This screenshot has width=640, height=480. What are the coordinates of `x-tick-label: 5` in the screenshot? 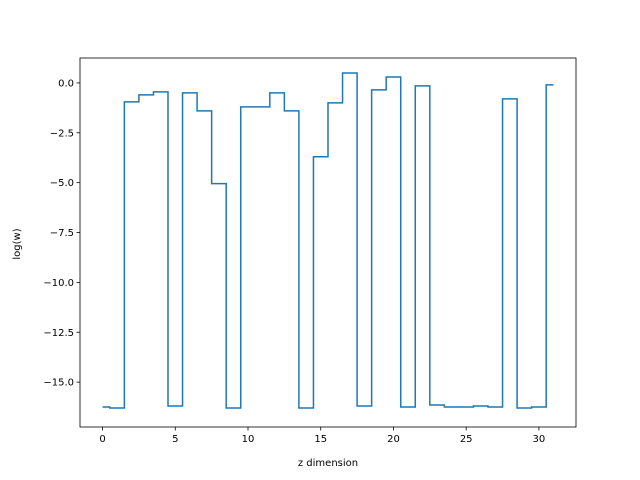 It's located at (175, 439).